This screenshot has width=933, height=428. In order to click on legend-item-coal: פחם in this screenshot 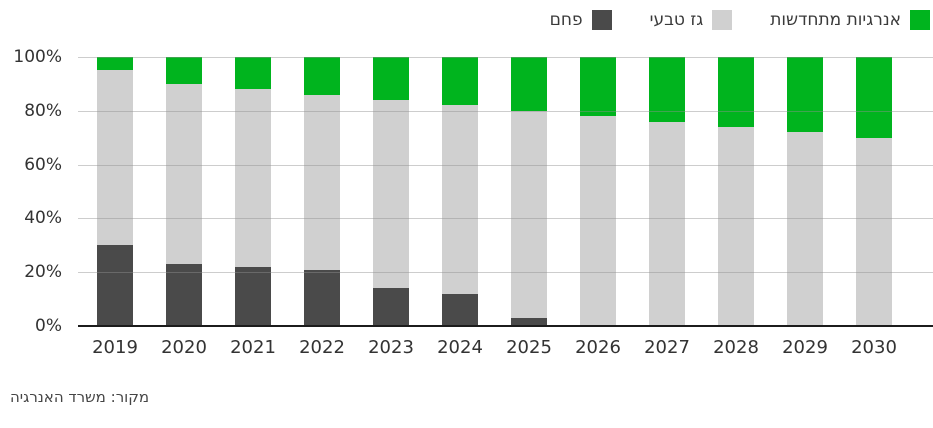, I will do `click(581, 20)`.